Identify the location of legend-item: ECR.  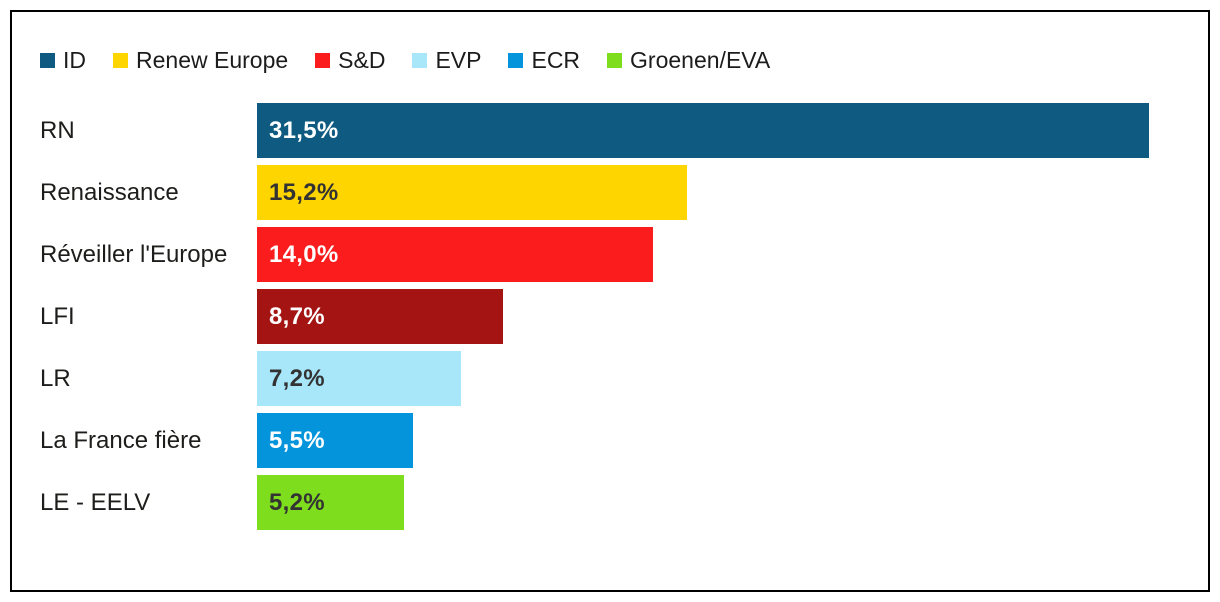
(544, 59).